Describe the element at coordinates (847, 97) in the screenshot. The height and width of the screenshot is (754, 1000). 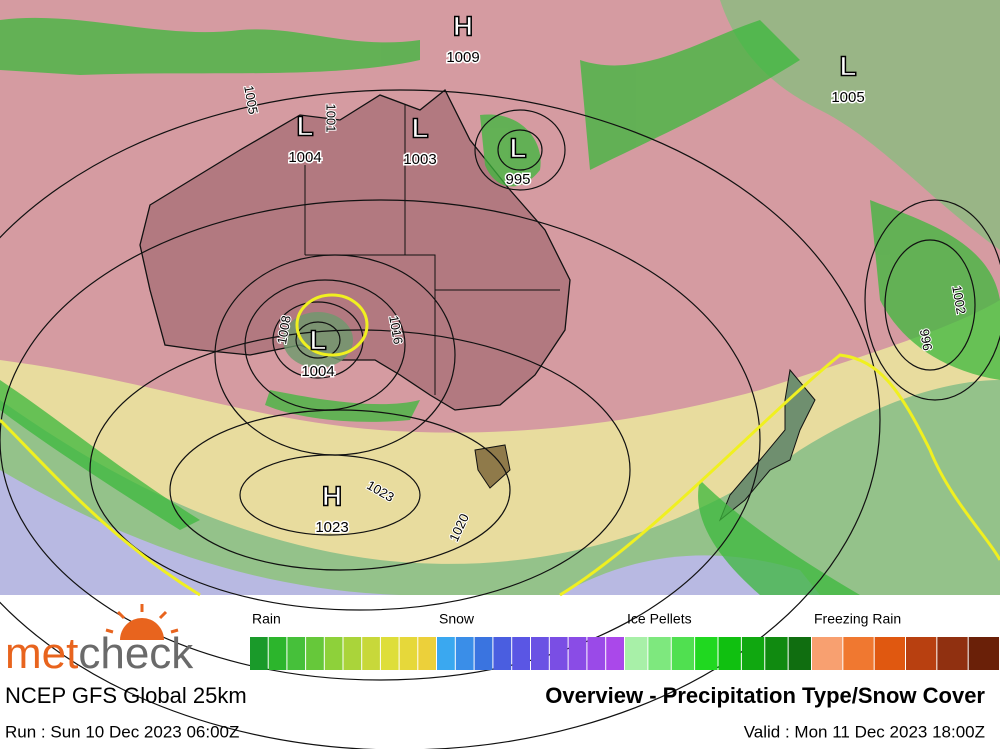
I see `pressure-value: 1005` at that location.